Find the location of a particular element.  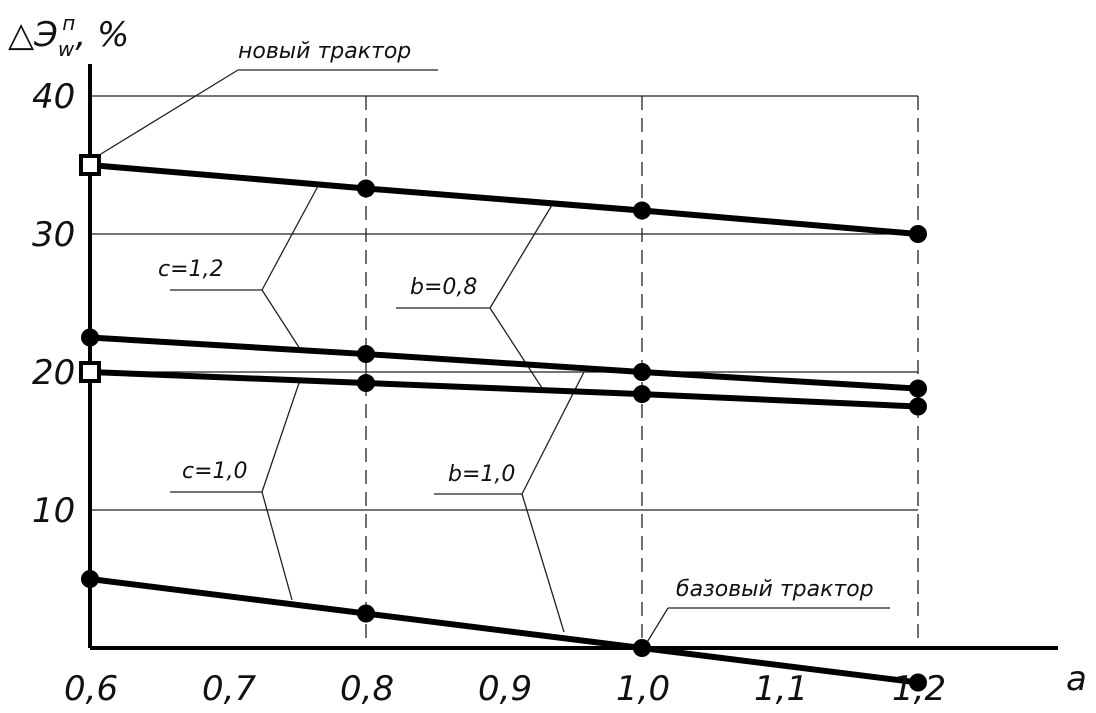

leader-b08-b is located at coordinates (516, 348).